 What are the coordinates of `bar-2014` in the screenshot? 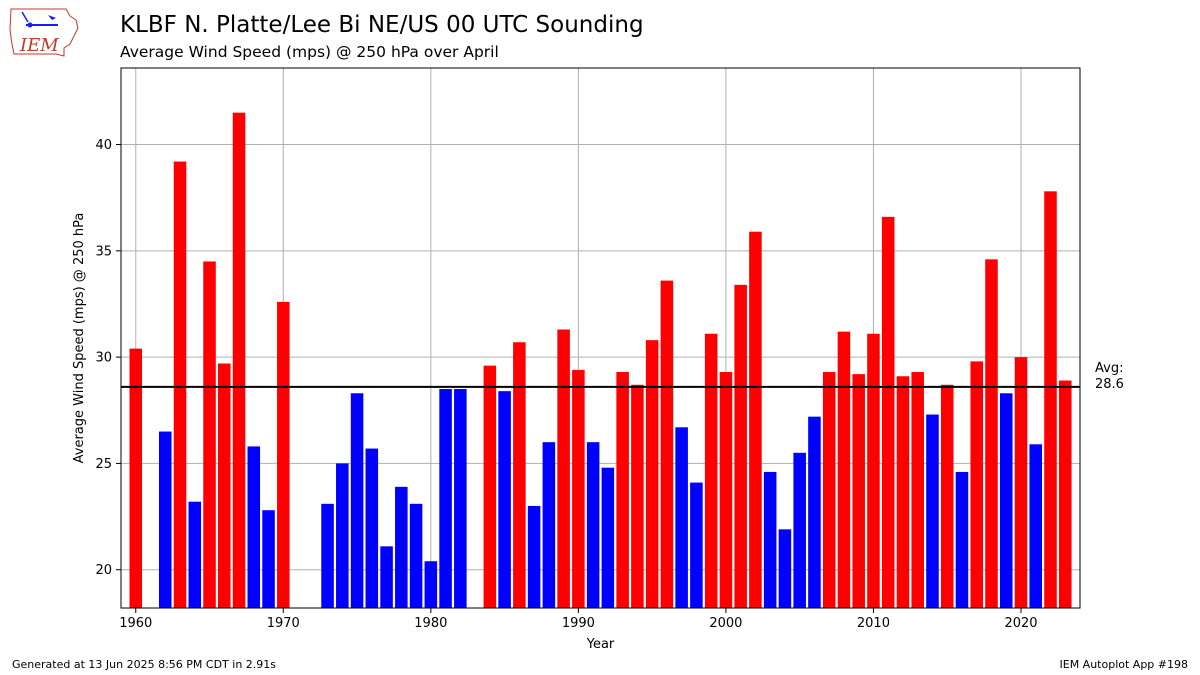 It's located at (932, 511).